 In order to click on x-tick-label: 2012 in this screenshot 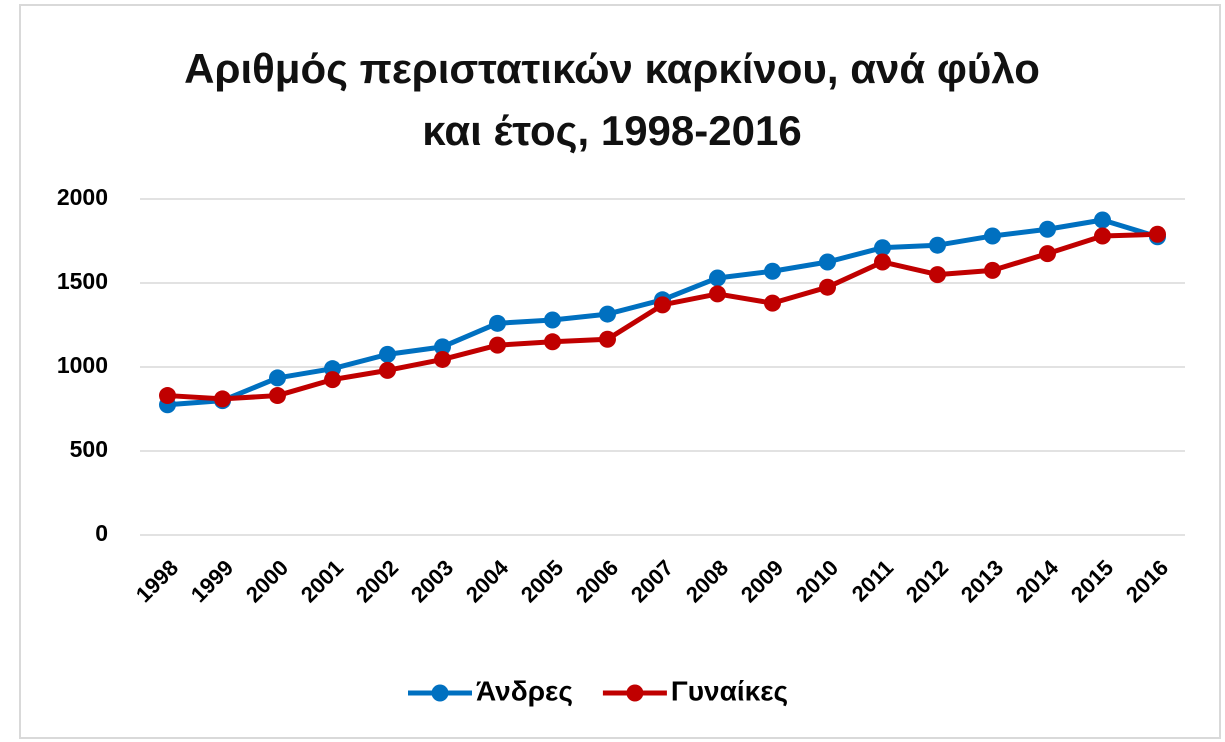, I will do `click(927, 581)`.